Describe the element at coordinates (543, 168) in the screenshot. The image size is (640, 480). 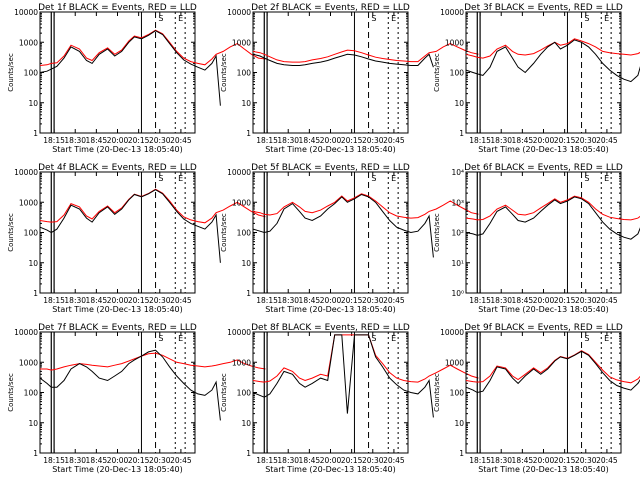
I see `panel-title: Det 6f BLACK = Events, RED = LLD` at that location.